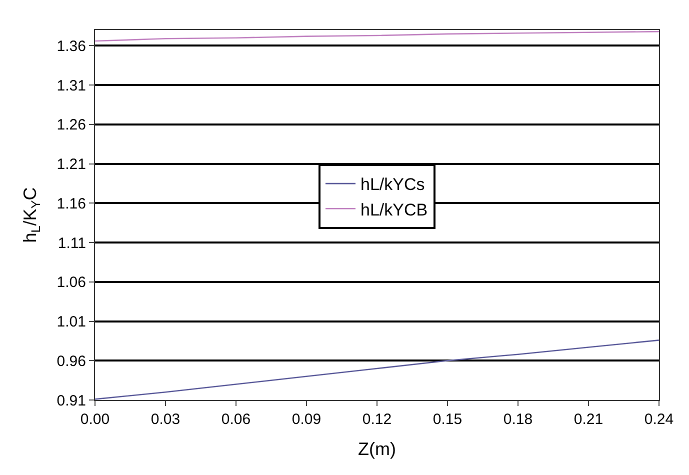 The width and height of the screenshot is (689, 475). Describe the element at coordinates (447, 419) in the screenshot. I see `x-tick-label: 0.15` at that location.